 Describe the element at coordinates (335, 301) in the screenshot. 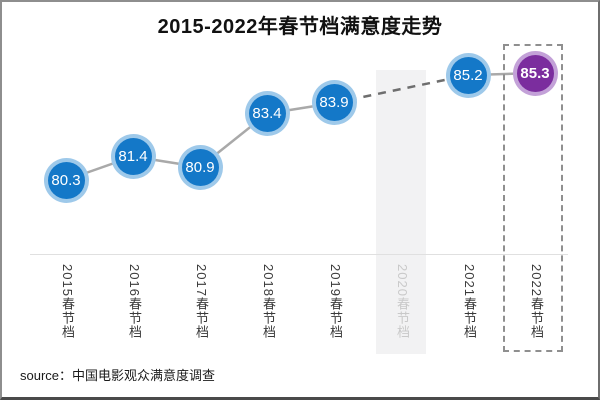

I see `x-label-2019: 2019春节档` at that location.